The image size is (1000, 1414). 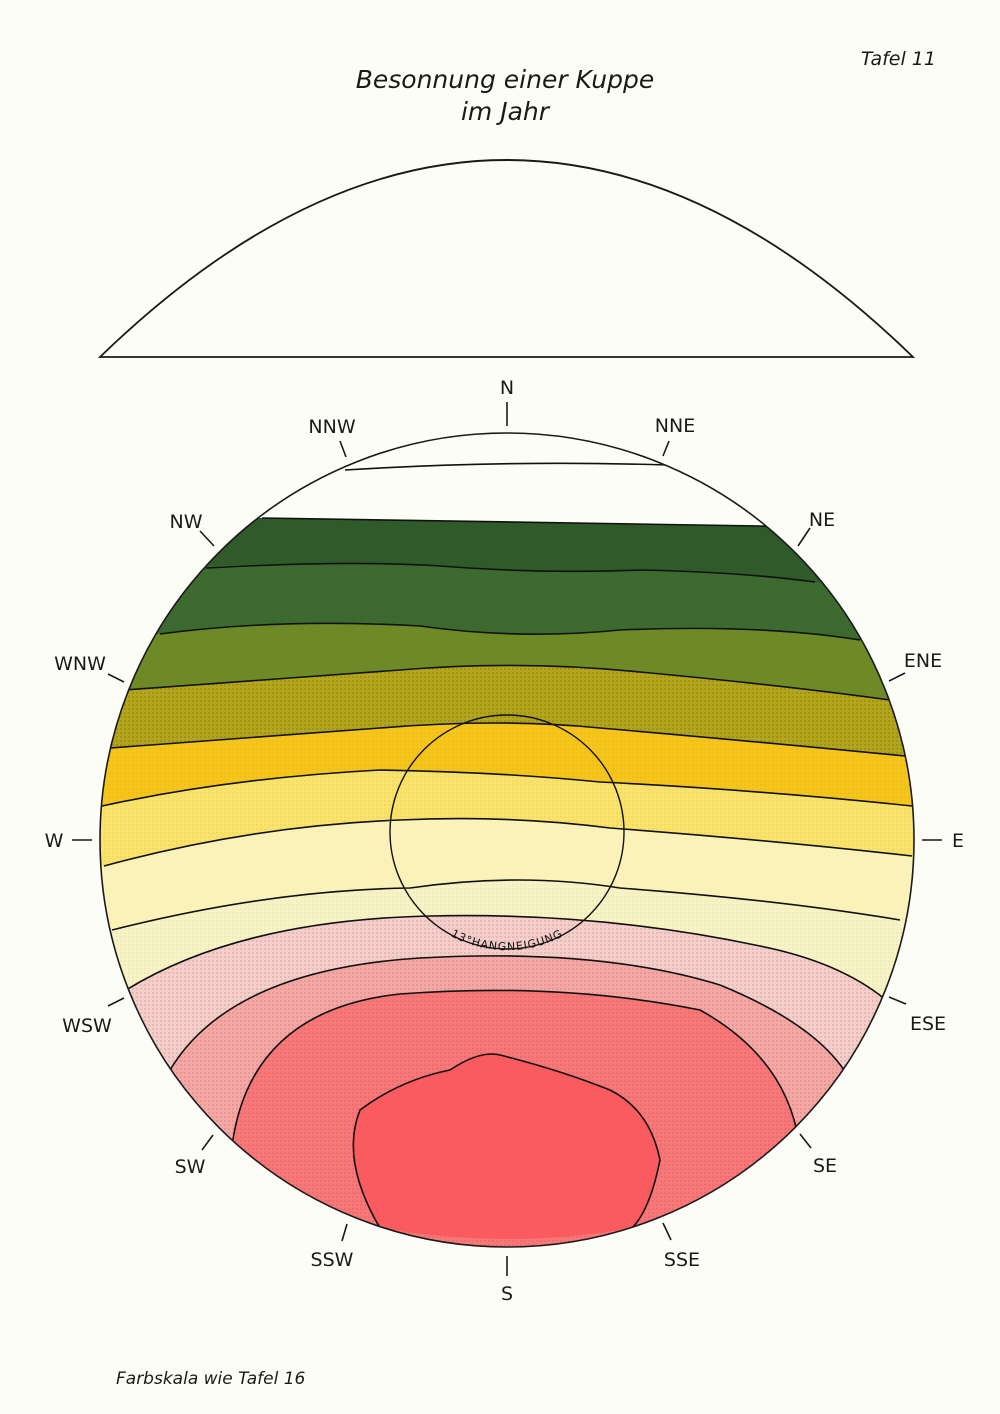 What do you see at coordinates (822, 520) in the screenshot?
I see `compass-label-ne: NE` at bounding box center [822, 520].